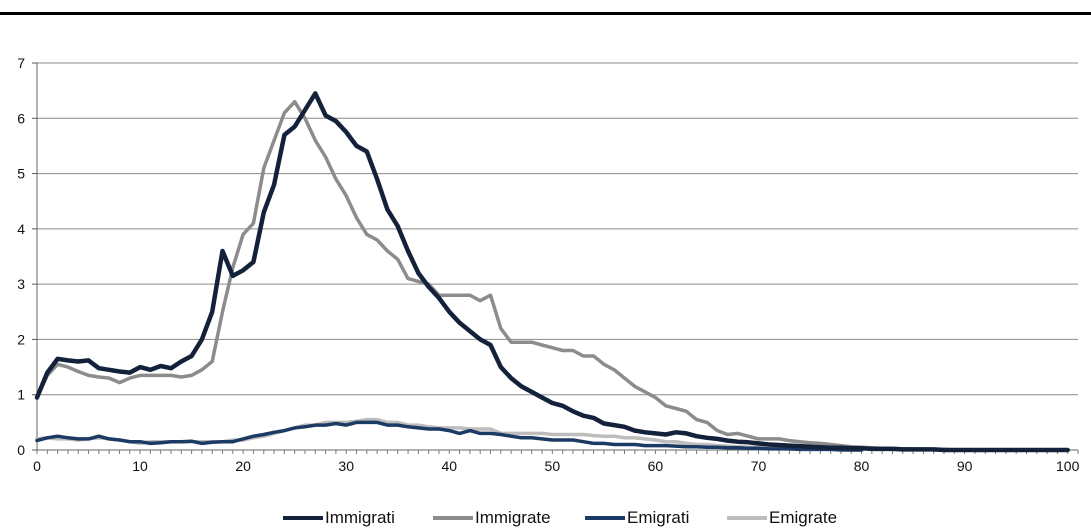 This screenshot has height=531, width=1091. Describe the element at coordinates (21, 118) in the screenshot. I see `y-tick-label: 6` at that location.